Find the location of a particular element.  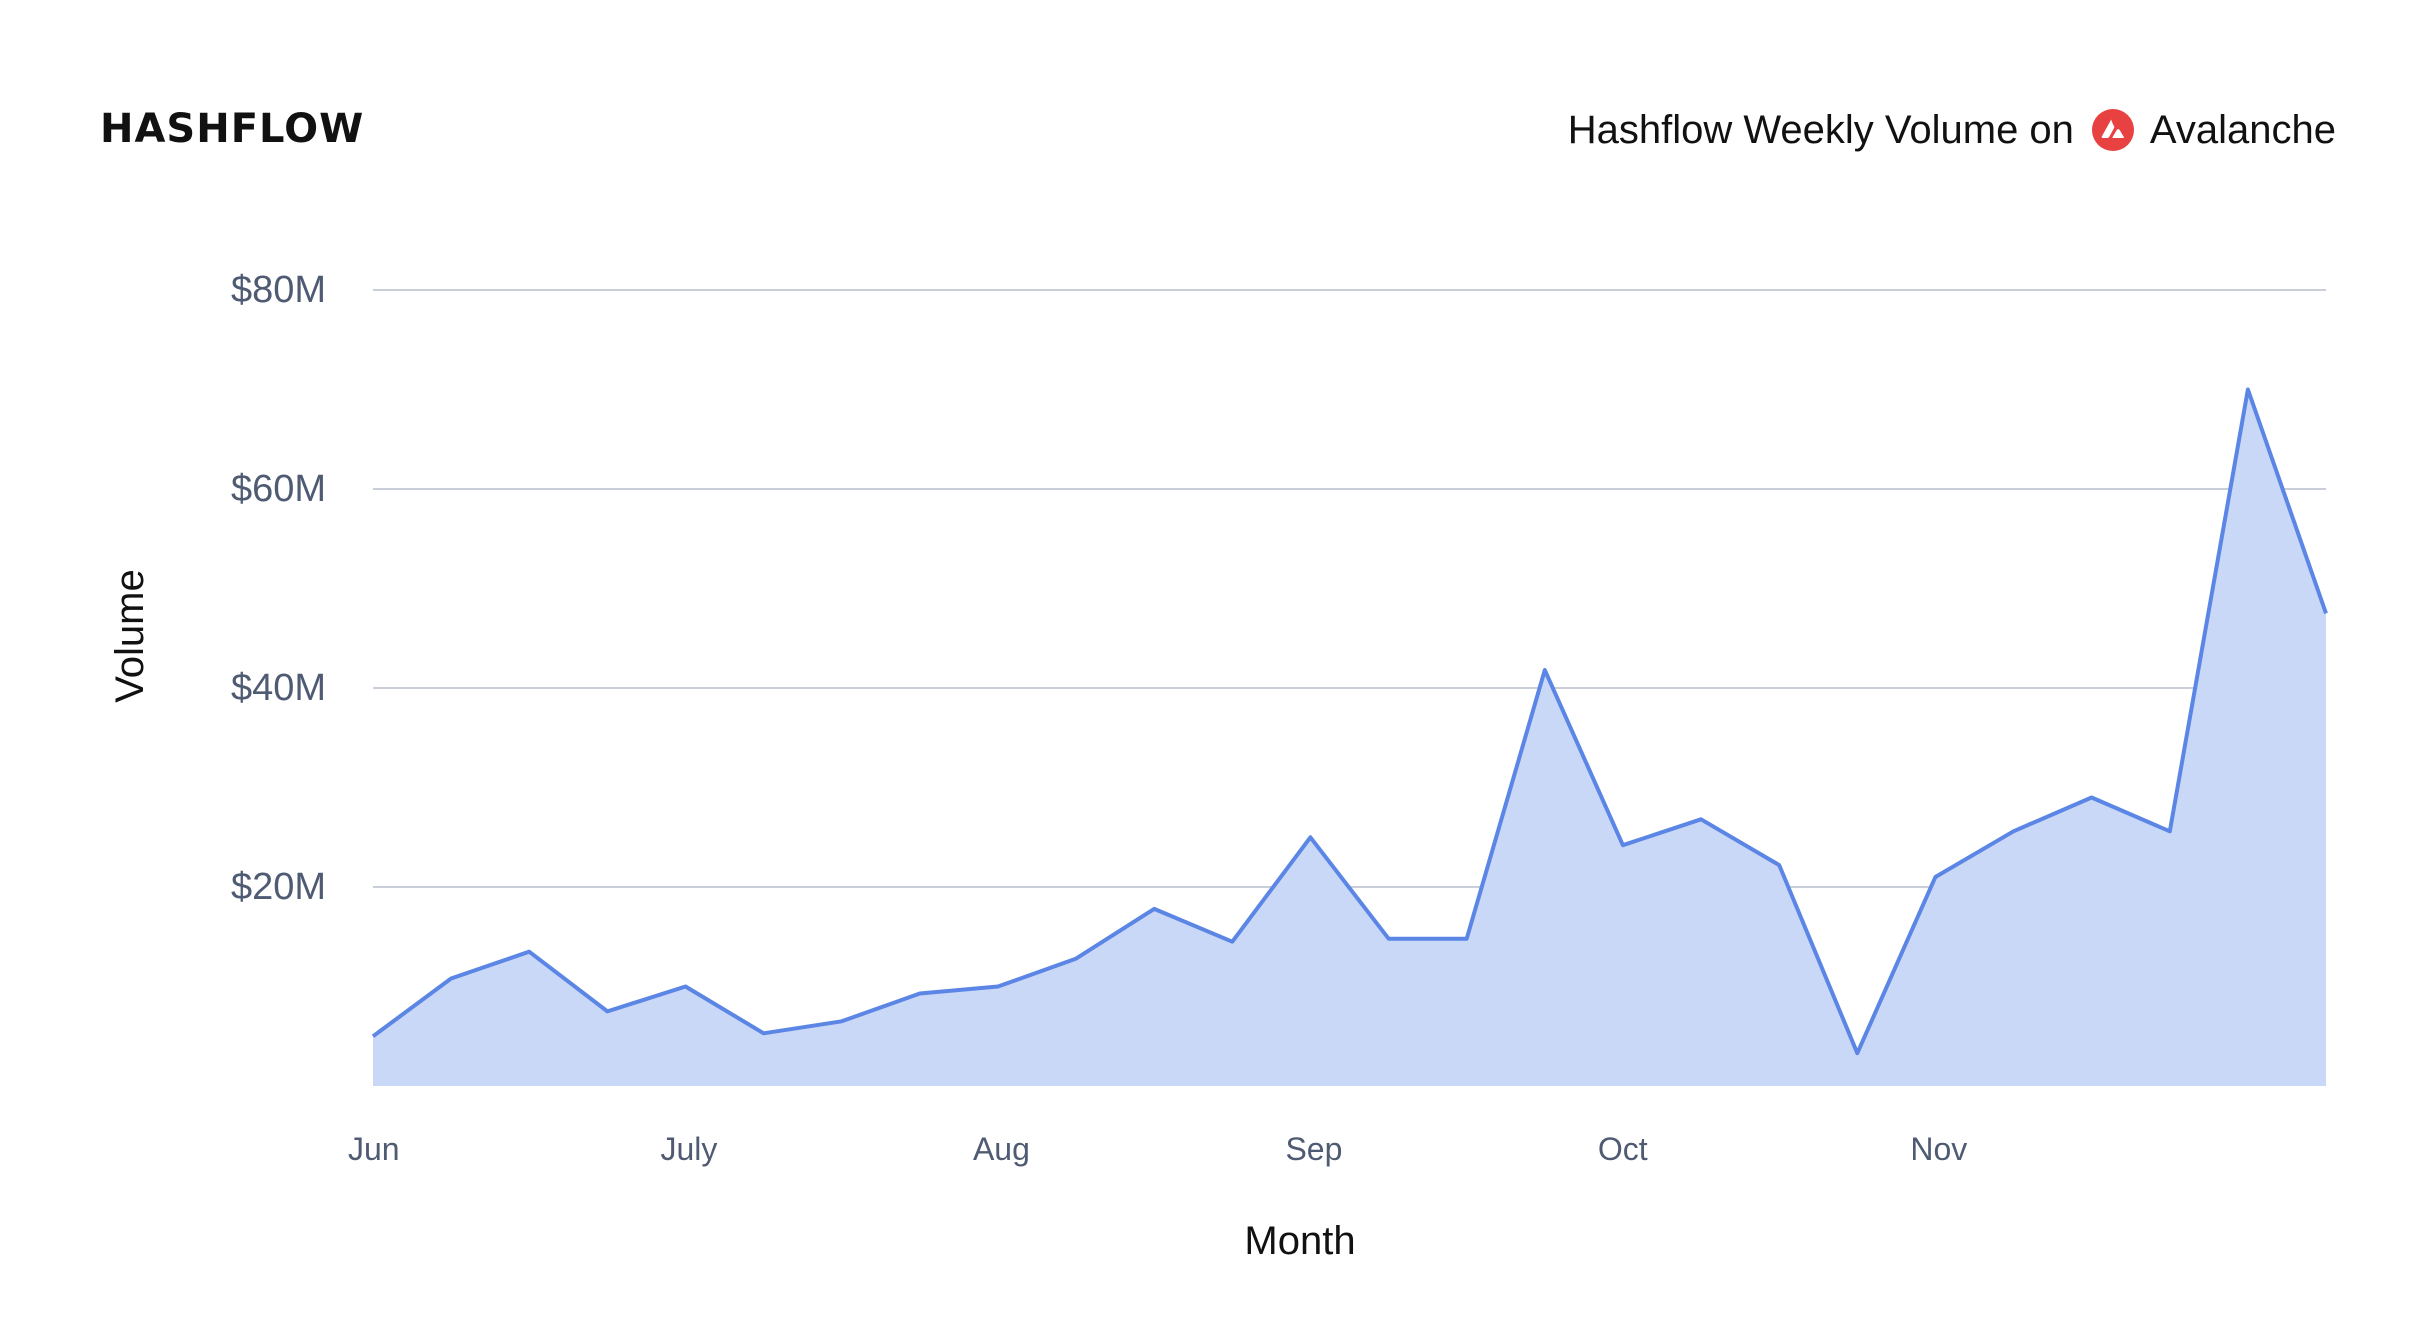

x-tick-label: Aug is located at coordinates (1001, 1149).